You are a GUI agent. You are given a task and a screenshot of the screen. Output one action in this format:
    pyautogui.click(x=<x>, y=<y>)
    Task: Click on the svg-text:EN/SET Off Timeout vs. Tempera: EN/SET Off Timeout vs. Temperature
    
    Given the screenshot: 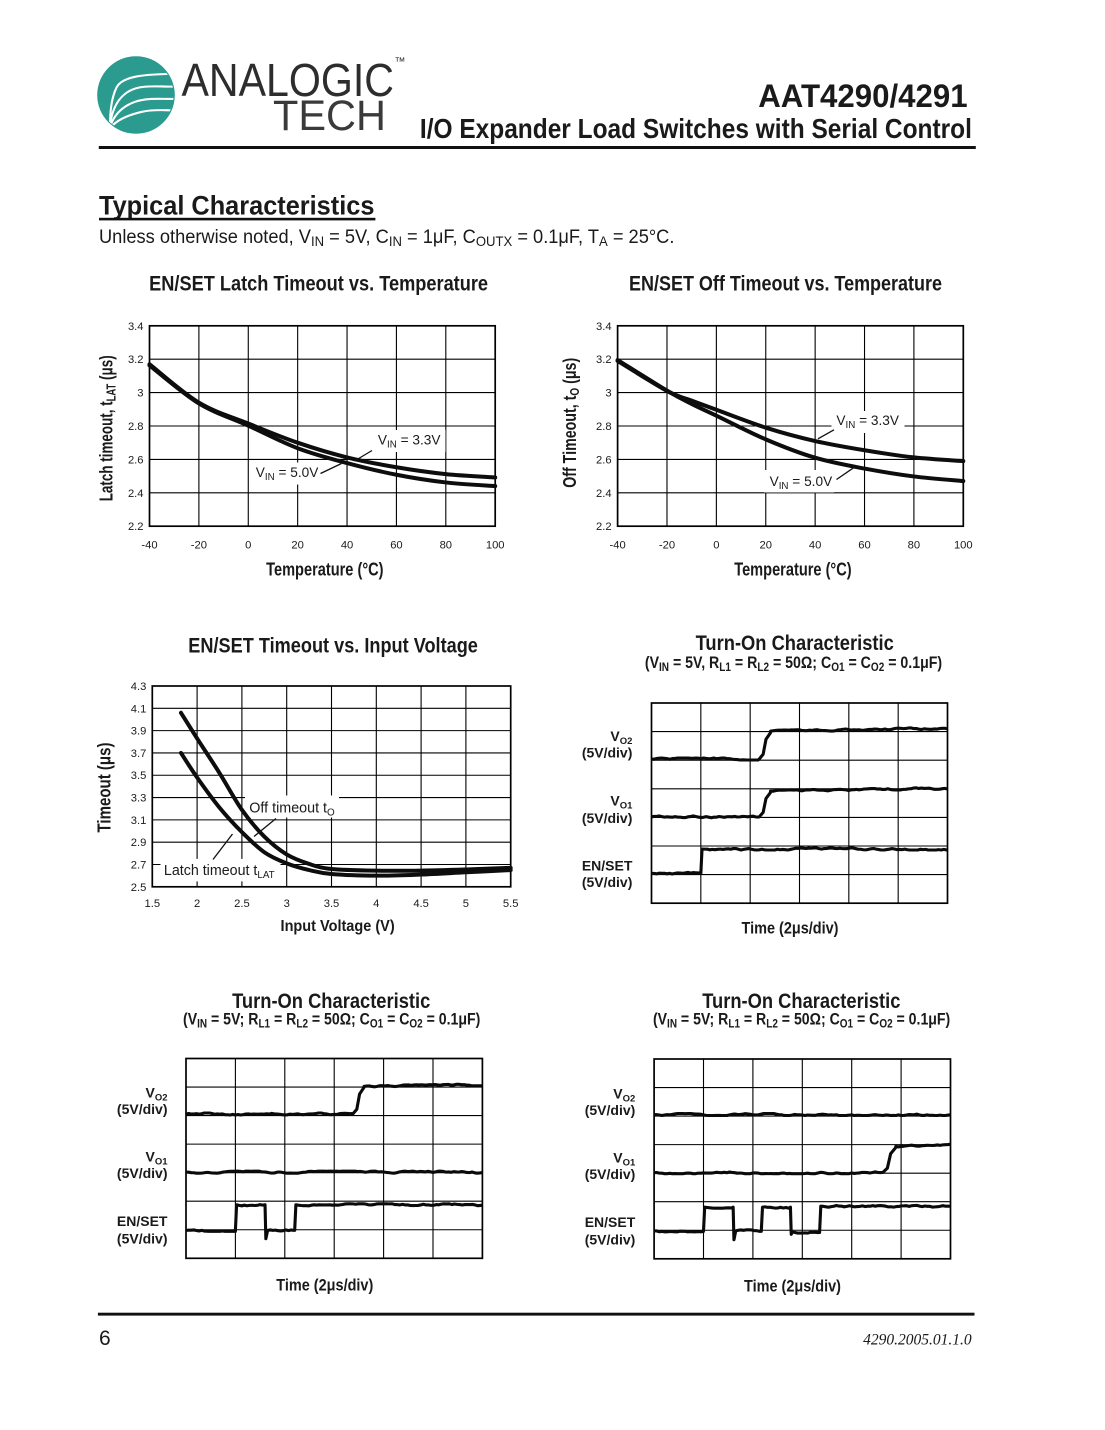 What is the action you would take?
    pyautogui.click(x=785, y=283)
    